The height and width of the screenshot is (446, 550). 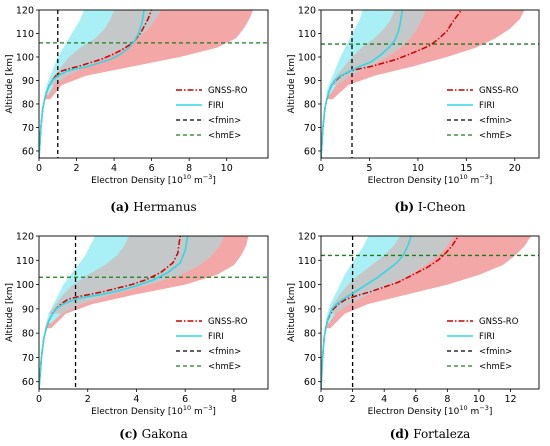 What do you see at coordinates (400, 434) in the screenshot?
I see `panel-caption-letter: (d)` at bounding box center [400, 434].